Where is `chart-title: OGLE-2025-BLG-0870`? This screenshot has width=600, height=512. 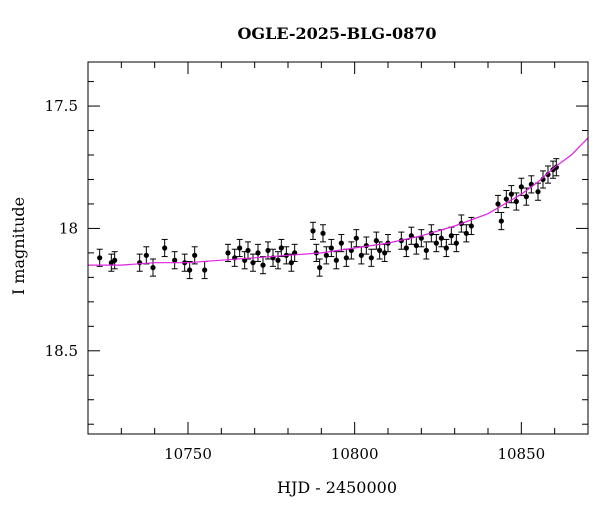
chart-title: OGLE-2025-BLG-0870 is located at coordinates (336, 33).